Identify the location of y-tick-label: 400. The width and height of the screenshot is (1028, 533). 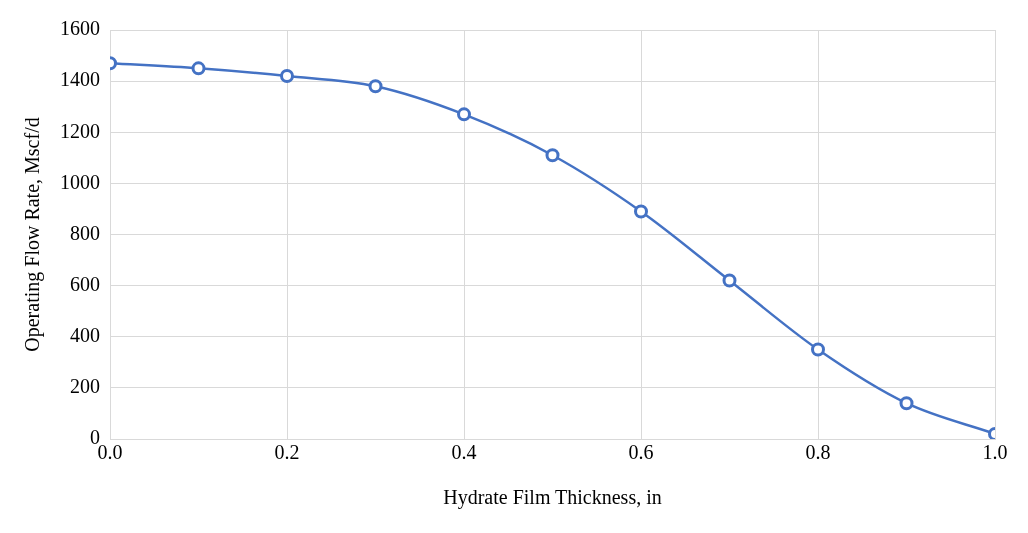
(85, 335).